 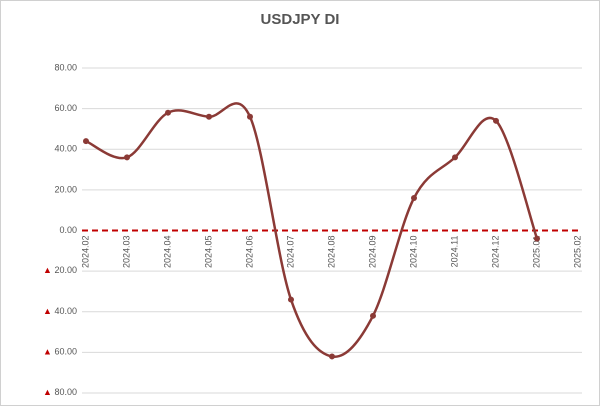 What do you see at coordinates (65, 149) in the screenshot?
I see `y-tick-label: 40.00` at bounding box center [65, 149].